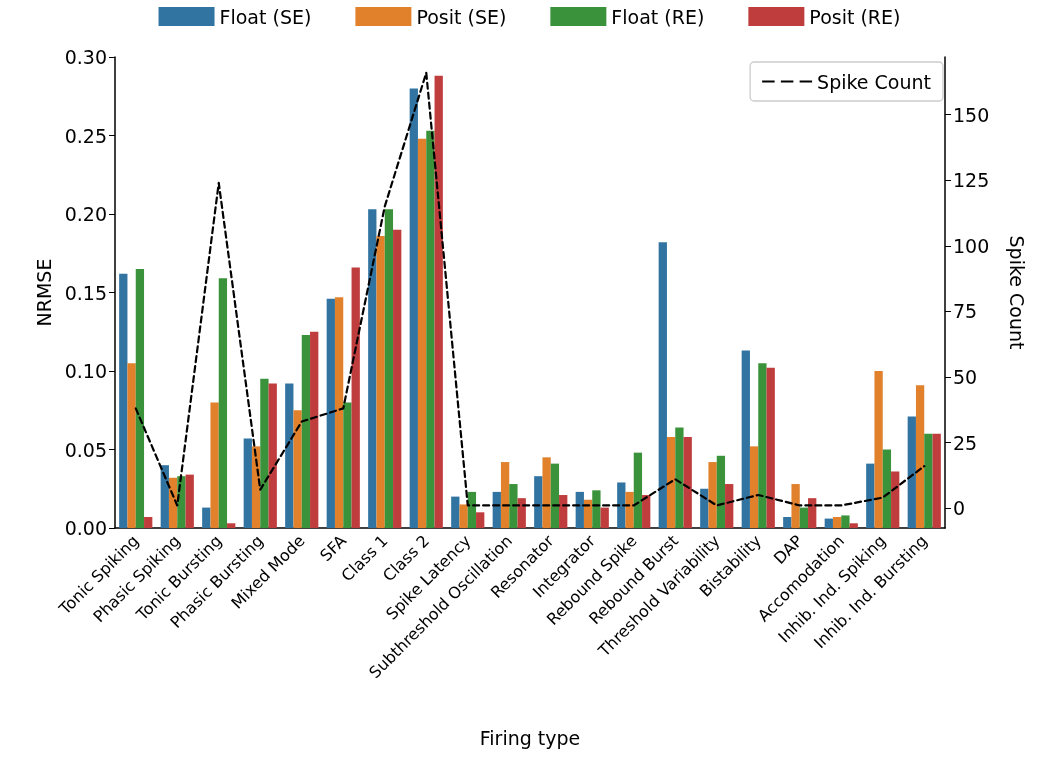 This screenshot has height=760, width=1059. I want to click on y2-tick-label: 25, so click(965, 442).